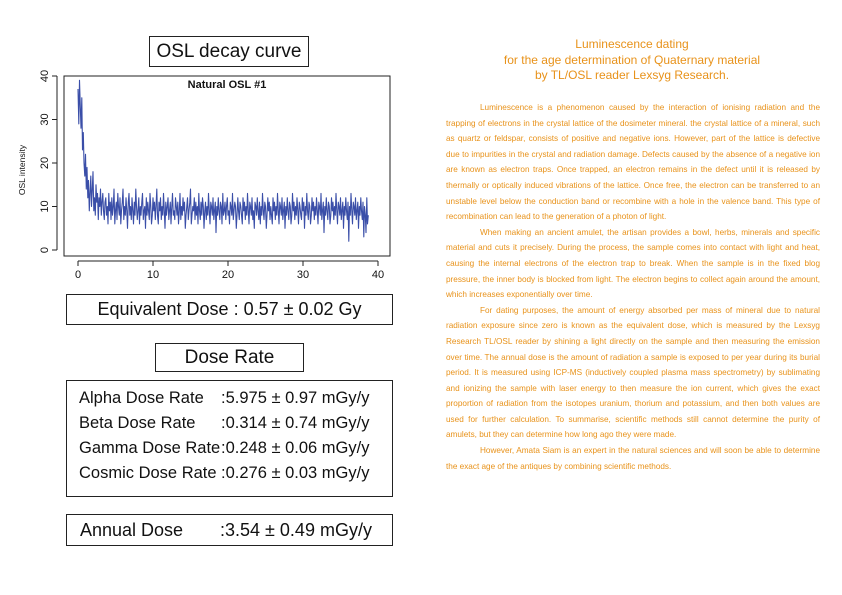 This screenshot has height=595, width=842. I want to click on dose-rate-value: :5.975 ± 0.97 mGy/y, so click(295, 398).